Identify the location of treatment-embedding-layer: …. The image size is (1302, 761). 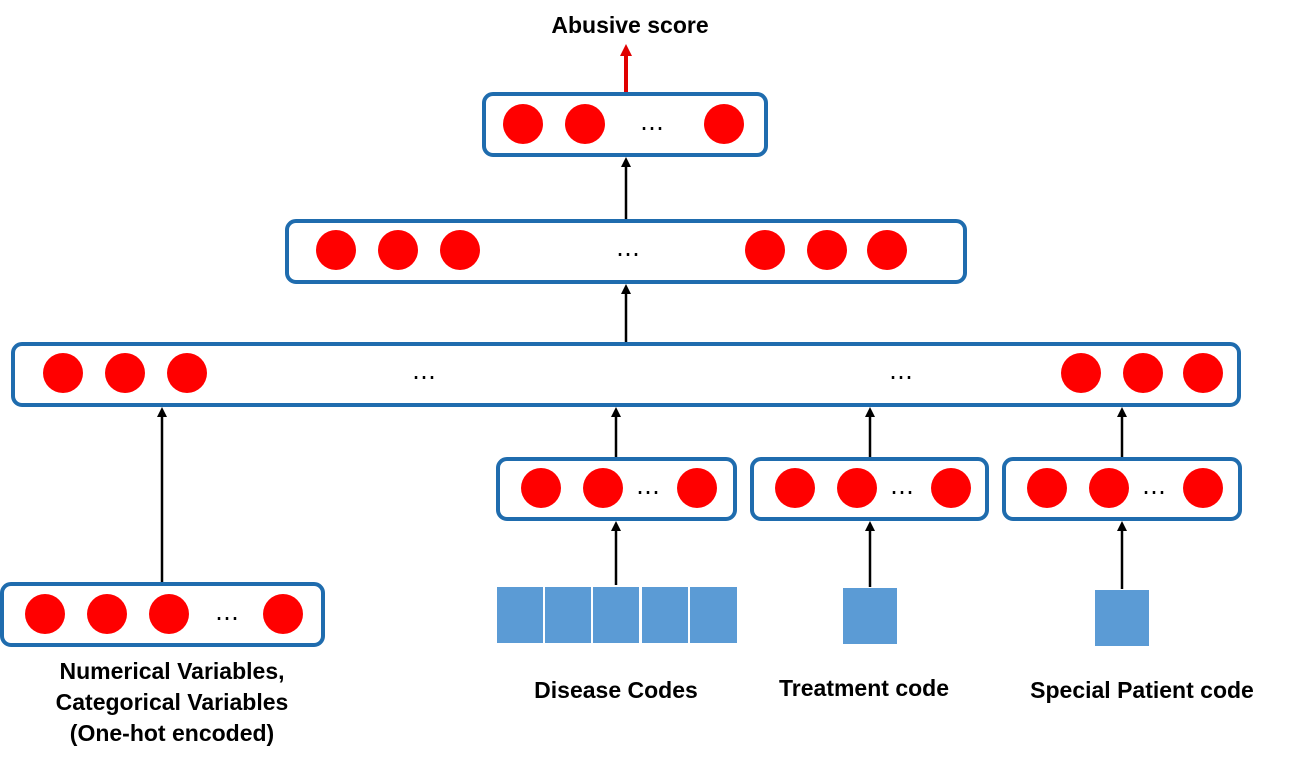
(869, 489).